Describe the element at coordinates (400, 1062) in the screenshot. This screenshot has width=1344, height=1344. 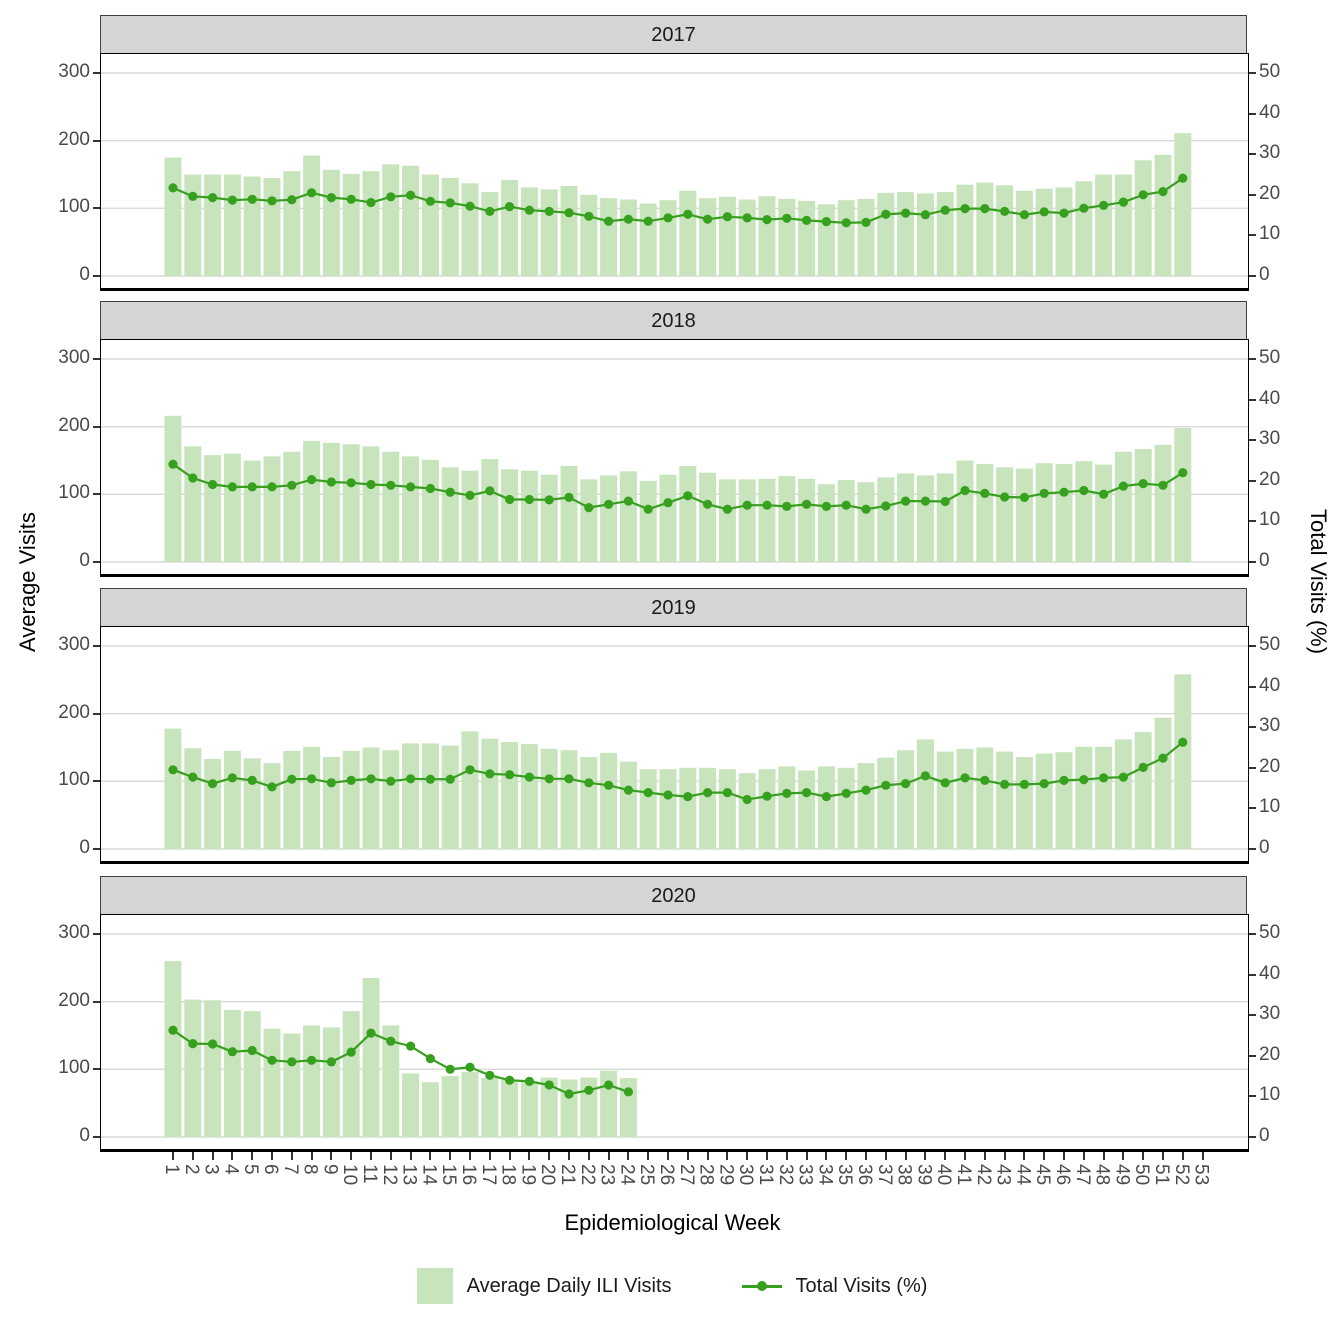
I see `pct-line` at that location.